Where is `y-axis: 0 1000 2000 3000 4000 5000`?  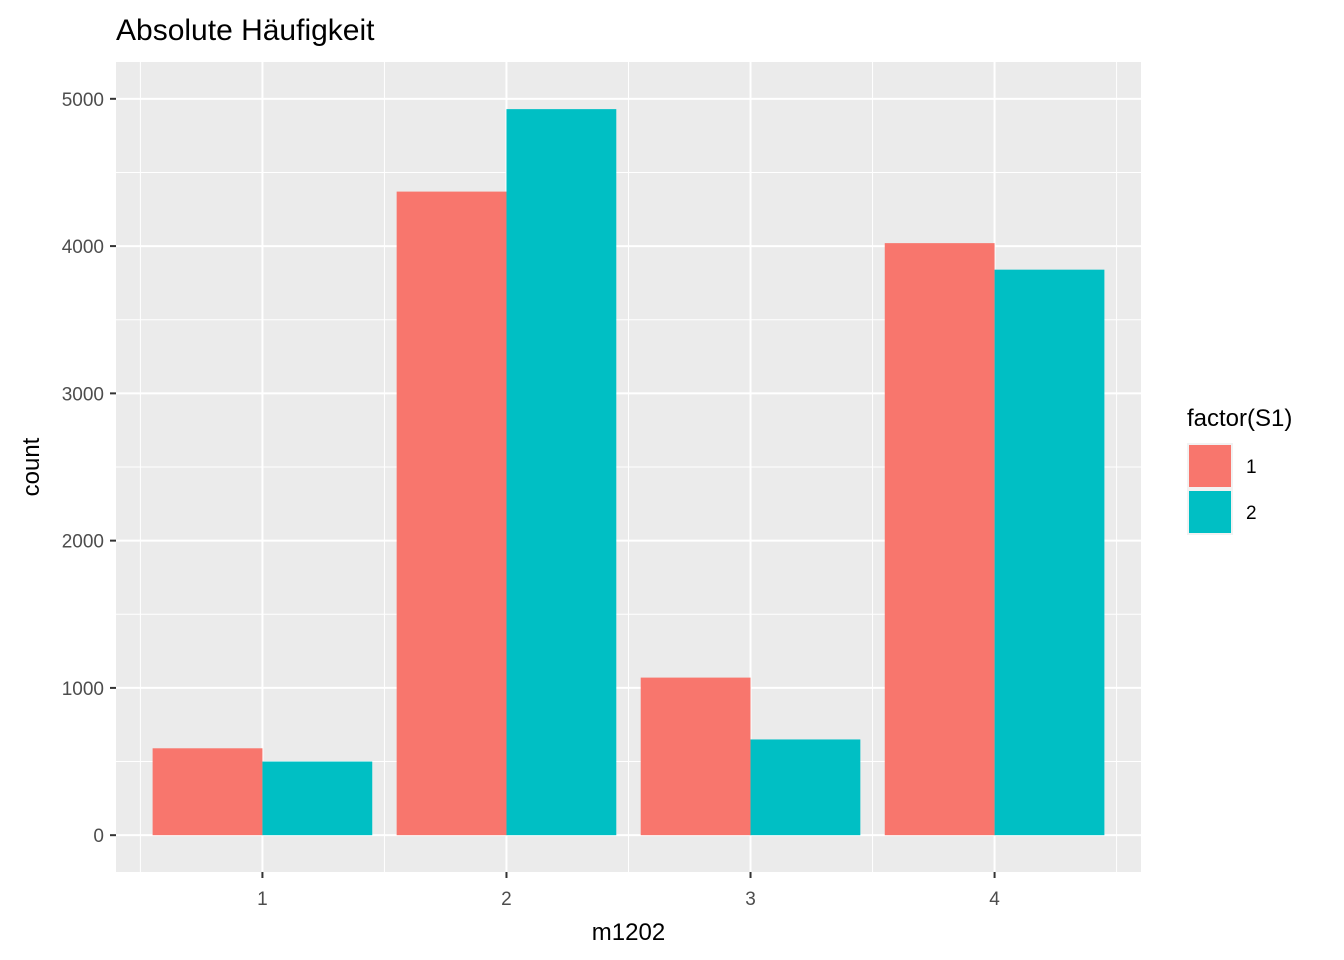
y-axis: 0 1000 2000 3000 4000 5000 is located at coordinates (89, 468).